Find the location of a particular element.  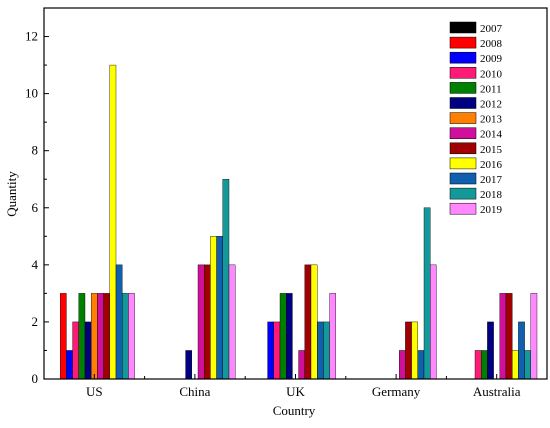

bar-china-2019 is located at coordinates (232, 322).